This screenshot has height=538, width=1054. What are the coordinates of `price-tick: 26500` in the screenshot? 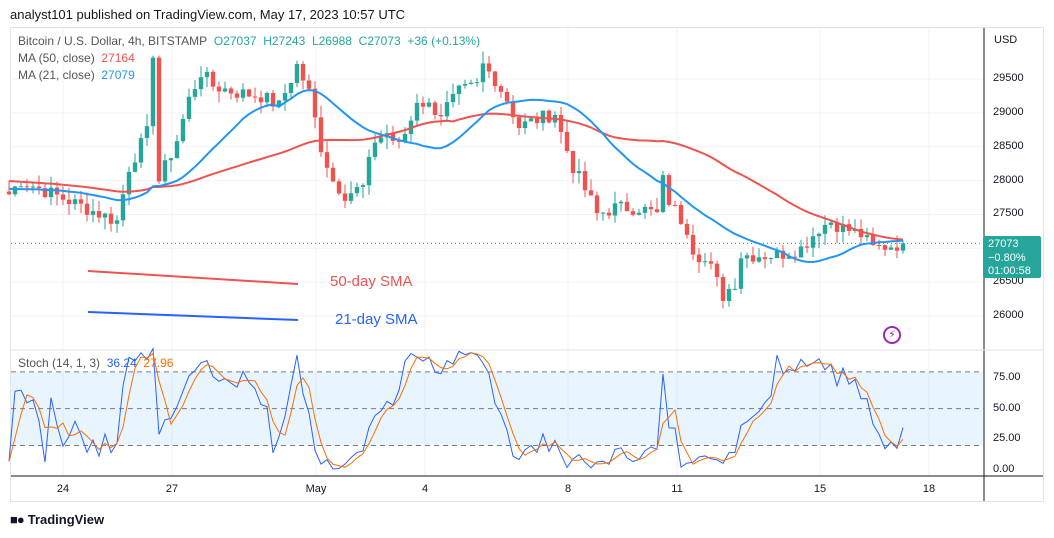 It's located at (1008, 281).